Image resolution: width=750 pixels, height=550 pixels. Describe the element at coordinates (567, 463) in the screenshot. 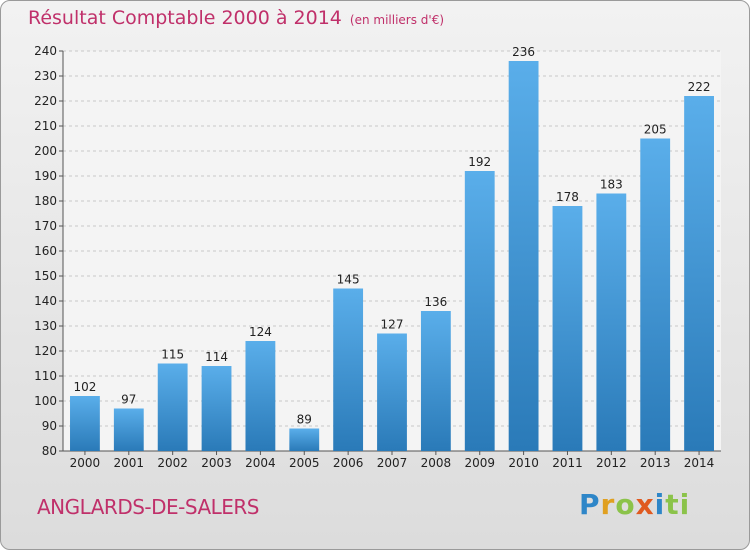

I see `x-tick-label: 2011` at that location.